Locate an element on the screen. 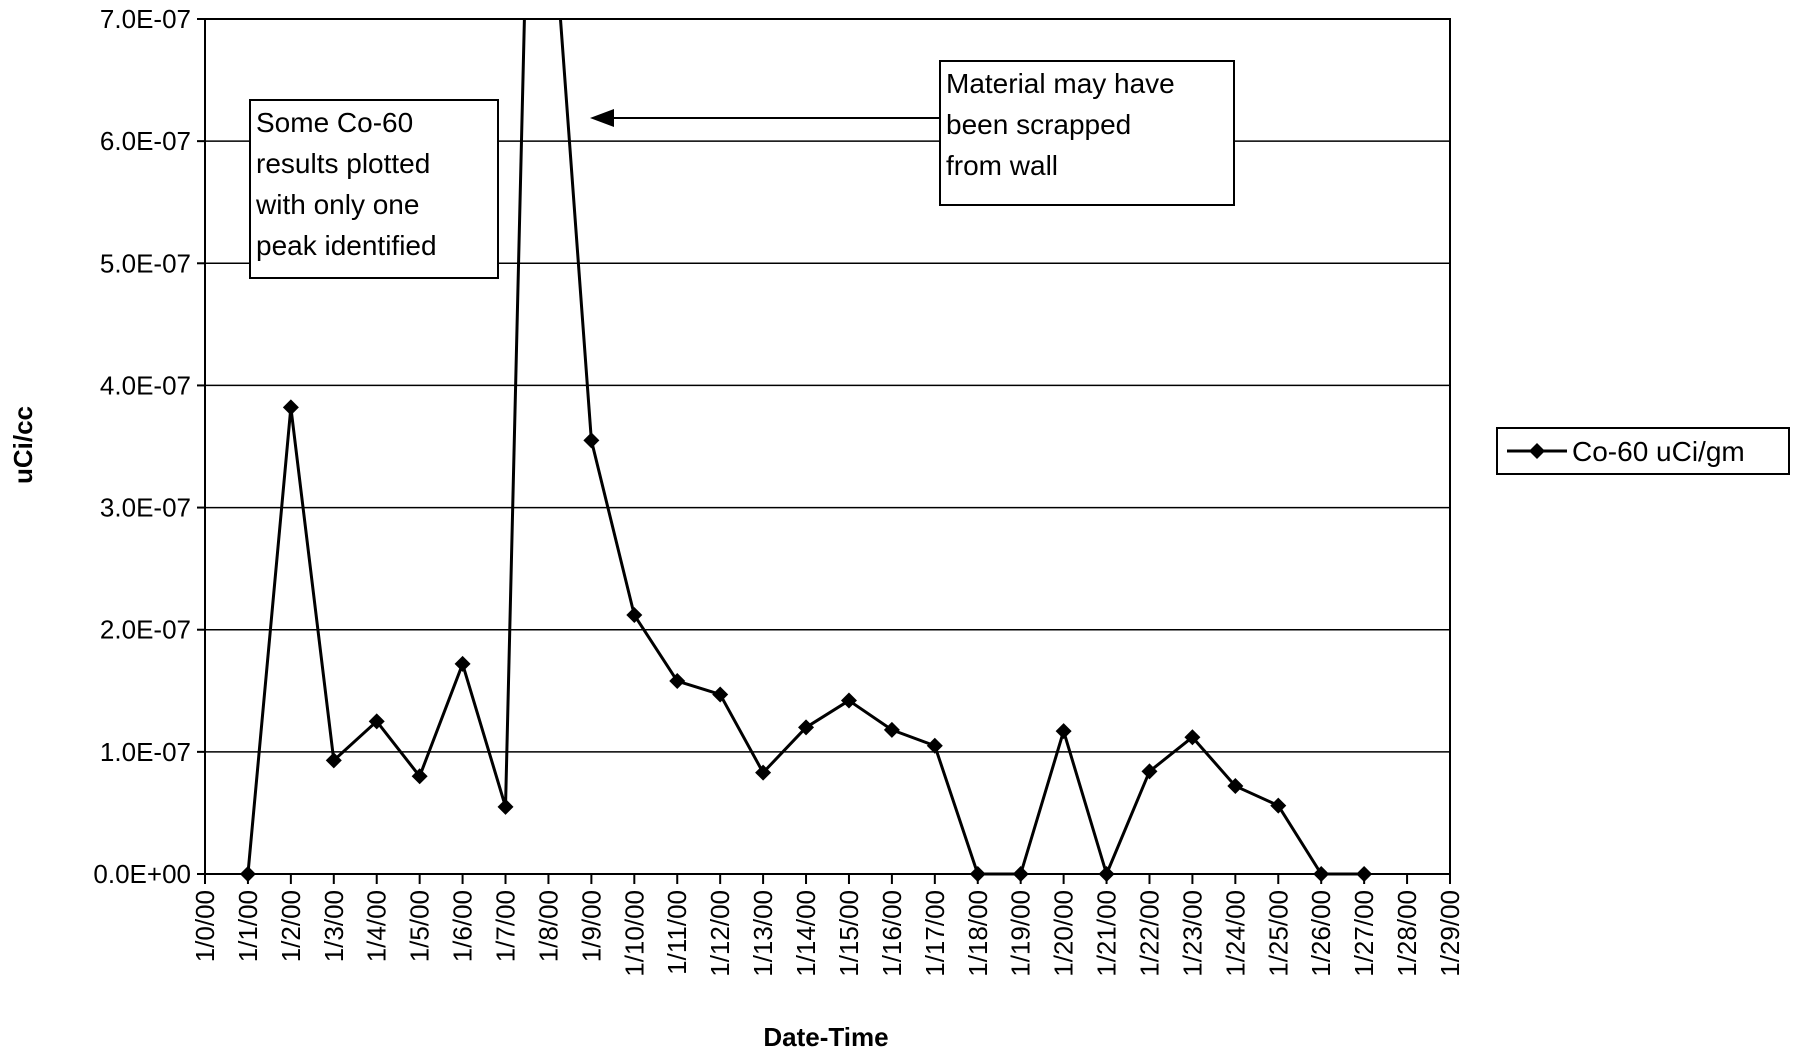 The image size is (1794, 1053). legend-label: Co-60 uCi/gm is located at coordinates (1658, 451).